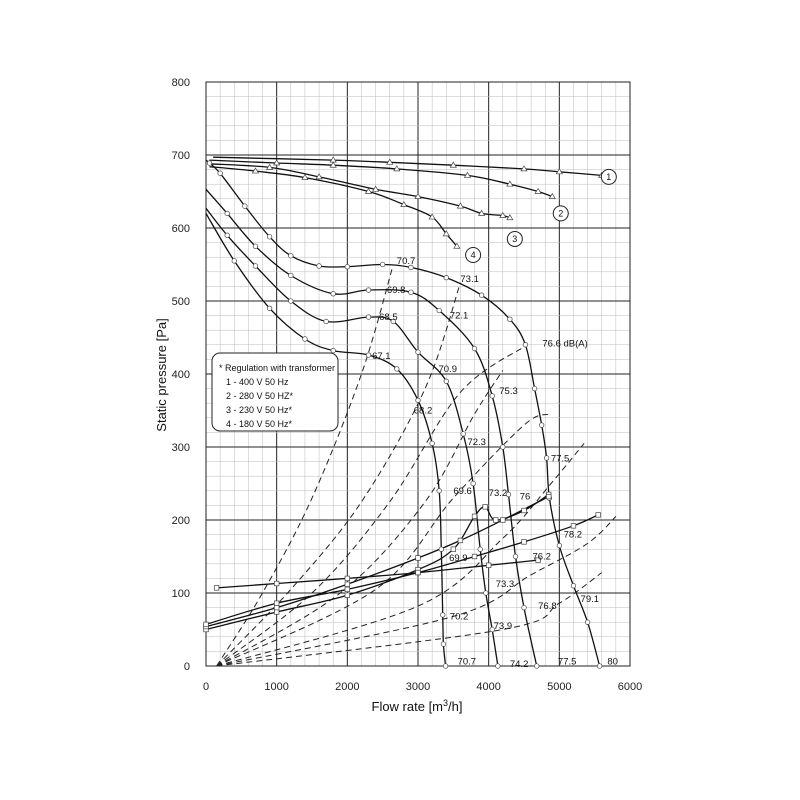 The width and height of the screenshot is (800, 800). I want to click on noise-label: 68.2, so click(423, 411).